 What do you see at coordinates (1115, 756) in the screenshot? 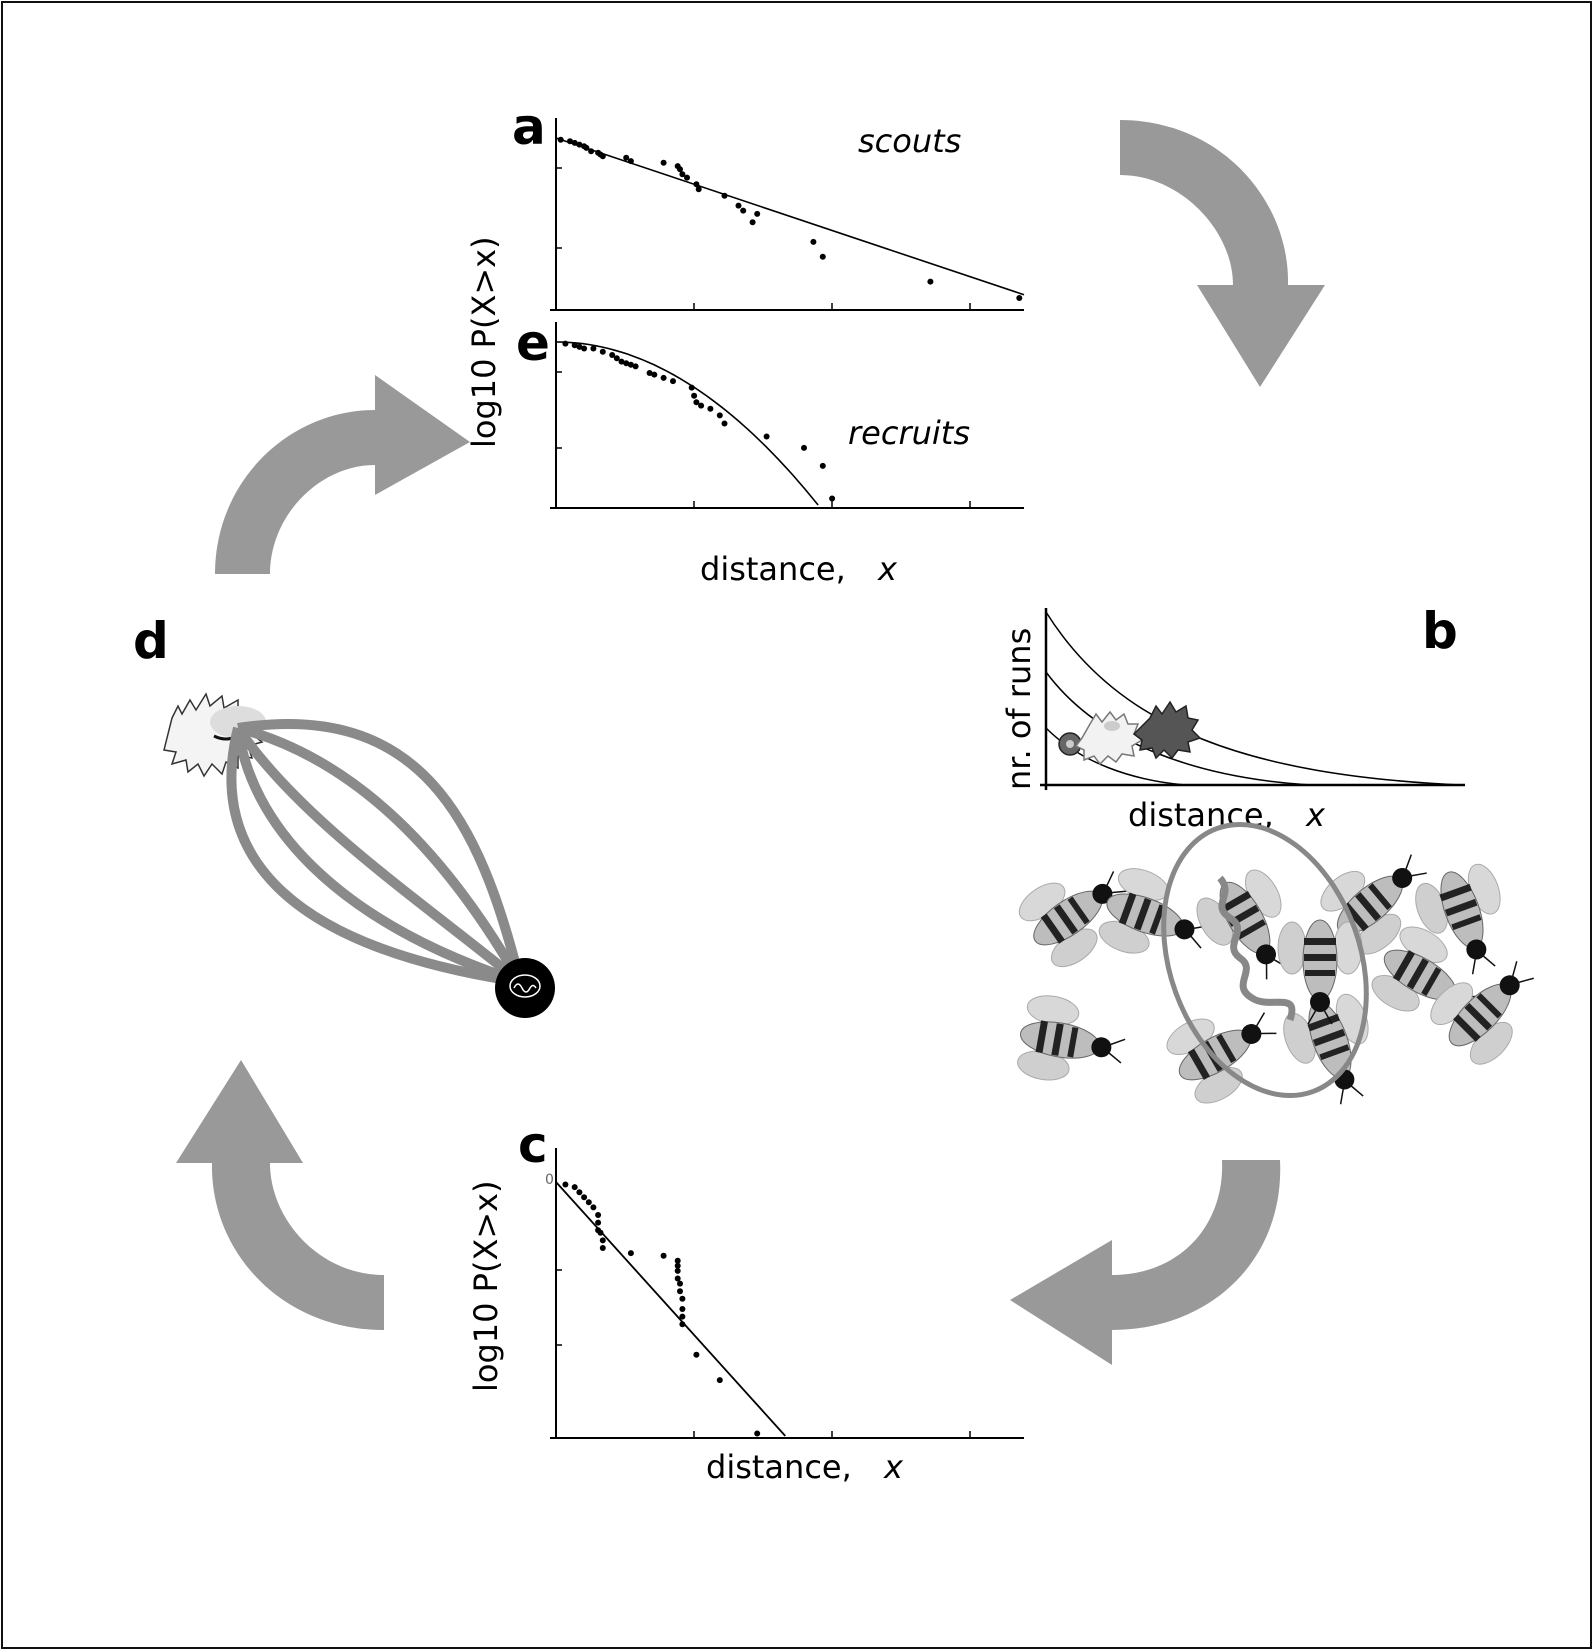
I see `panel-b-curve-low` at bounding box center [1115, 756].